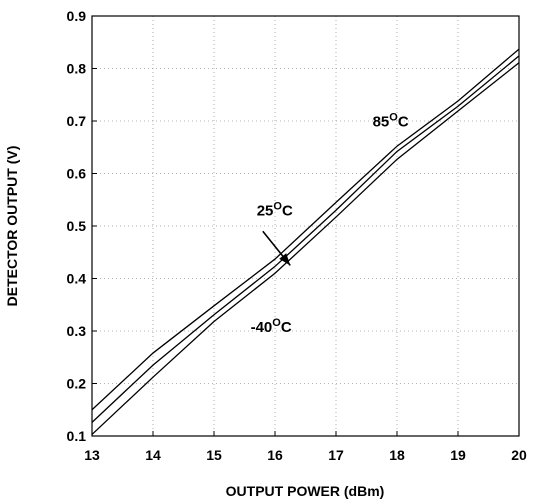 The height and width of the screenshot is (504, 533). What do you see at coordinates (275, 455) in the screenshot?
I see `x-tick-label: 16` at bounding box center [275, 455].